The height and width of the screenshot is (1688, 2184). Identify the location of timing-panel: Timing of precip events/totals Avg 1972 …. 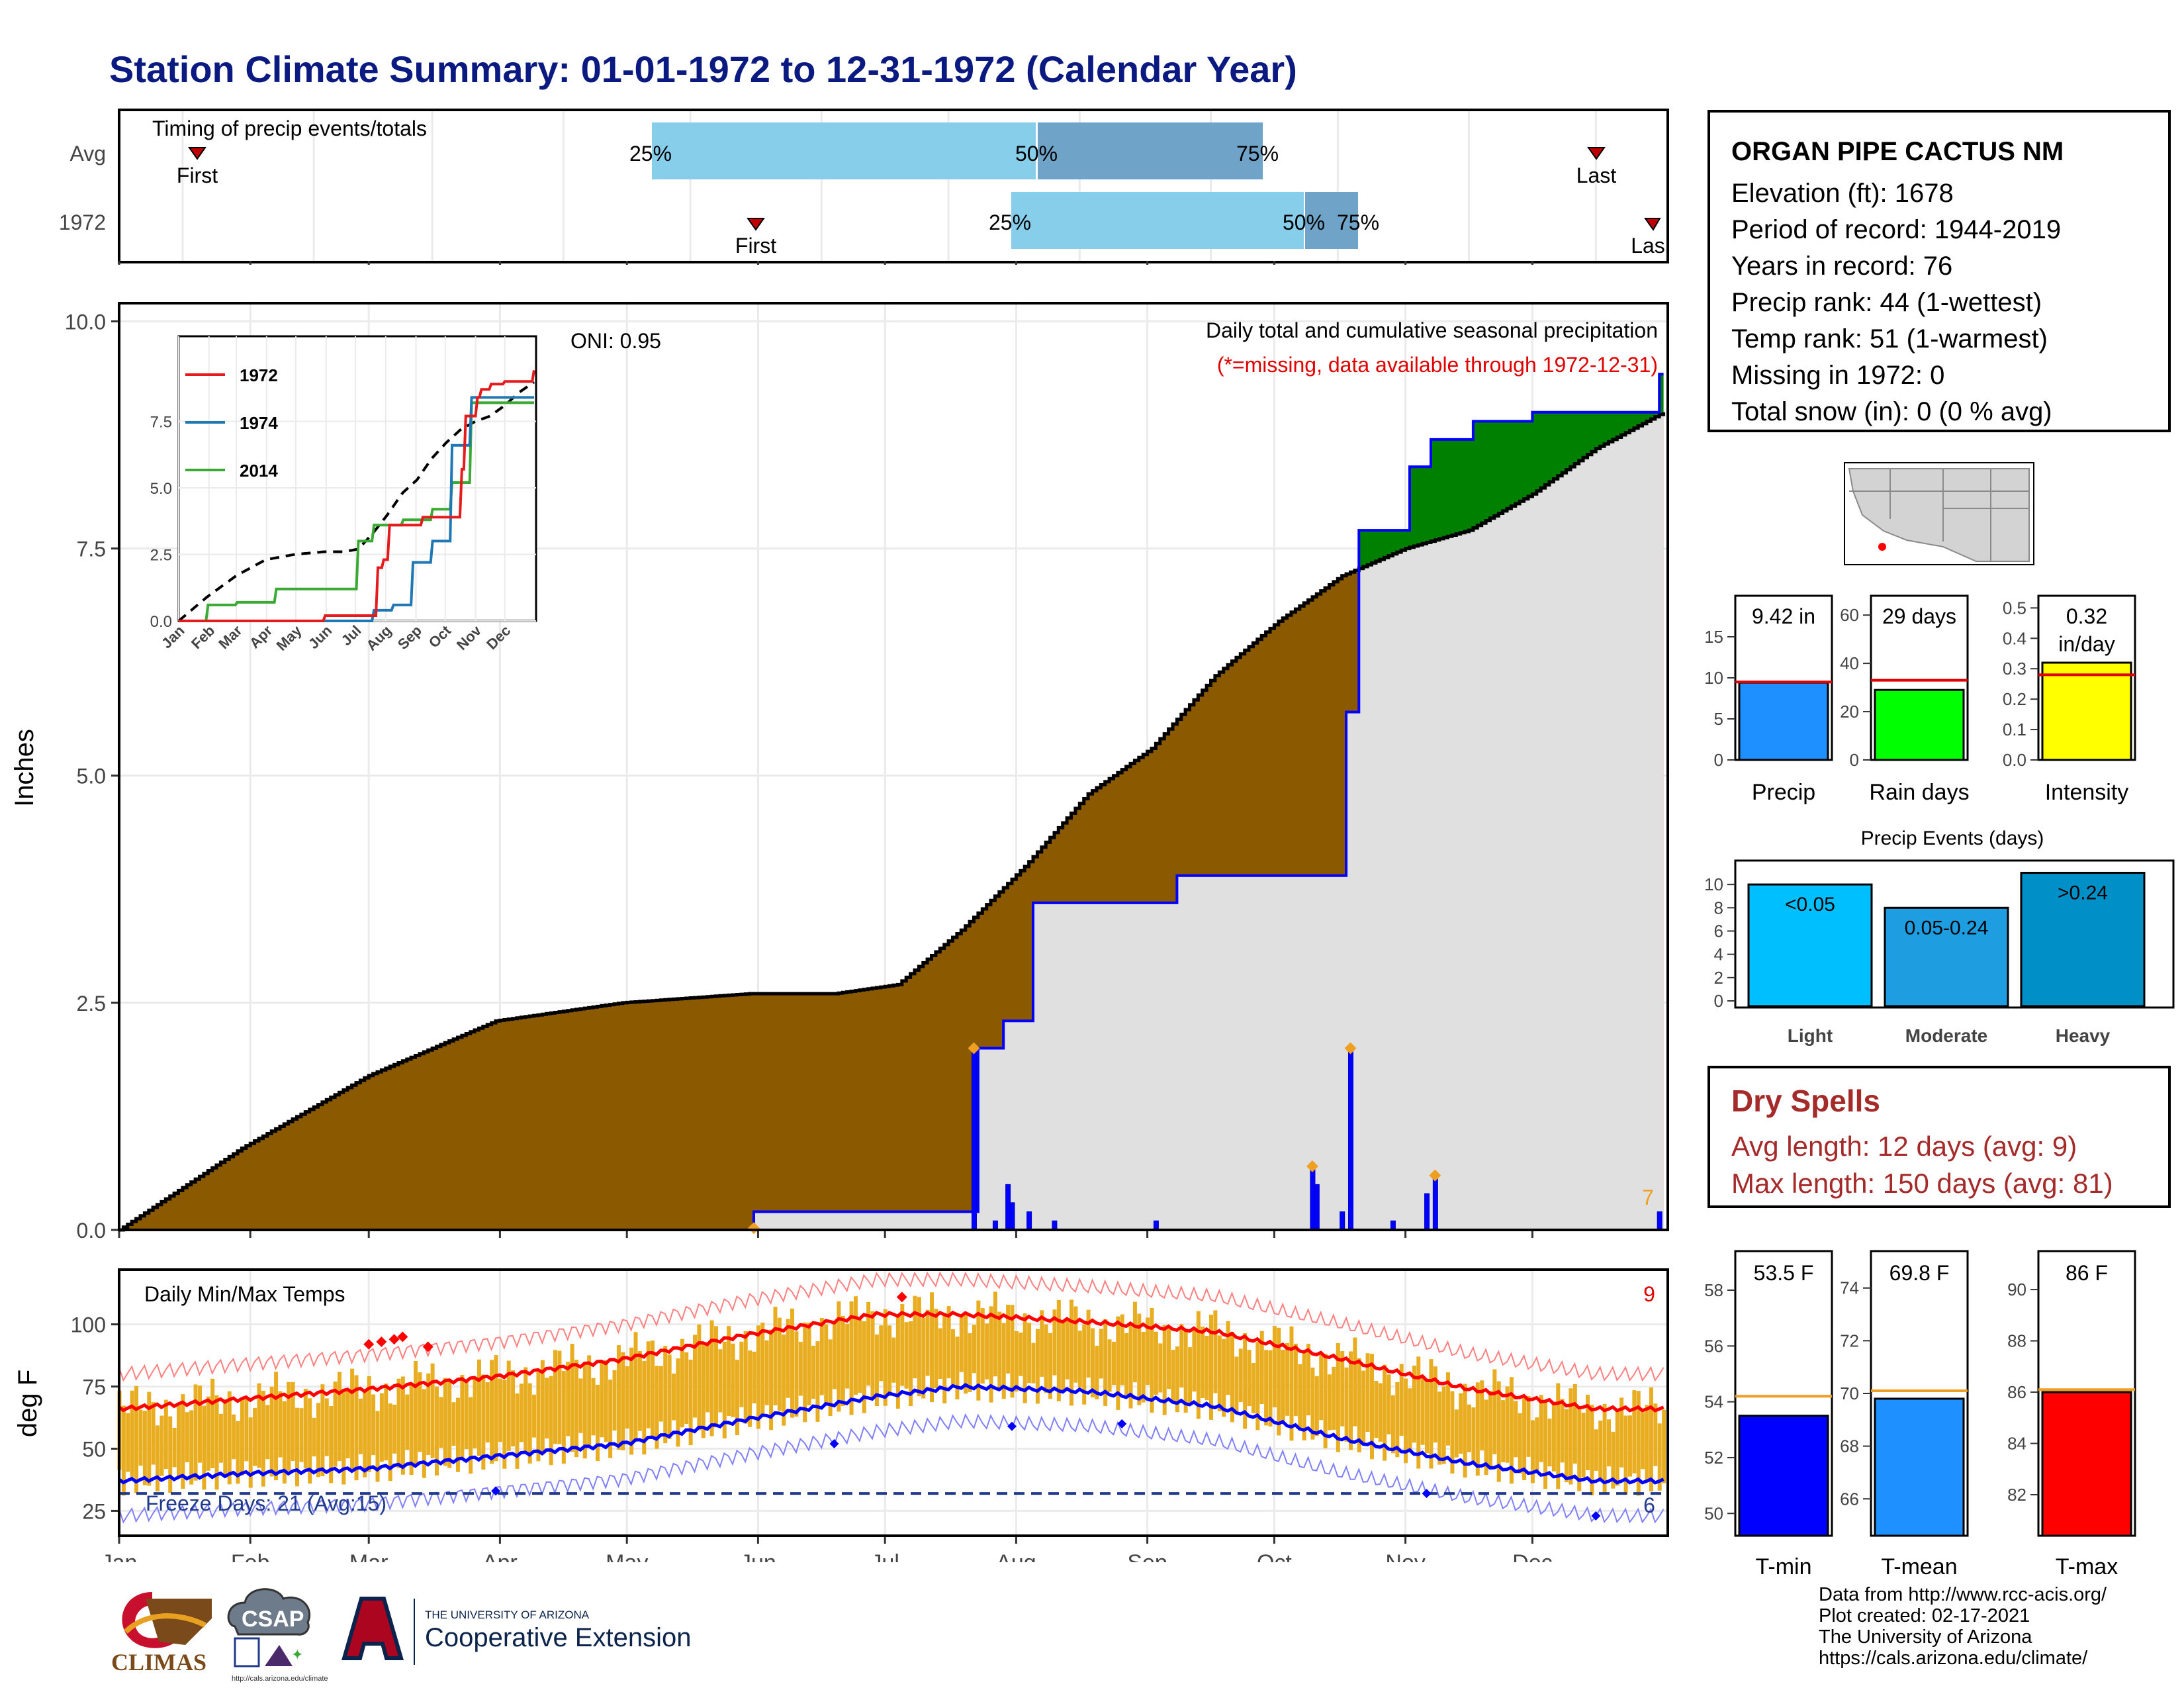
(864, 187).